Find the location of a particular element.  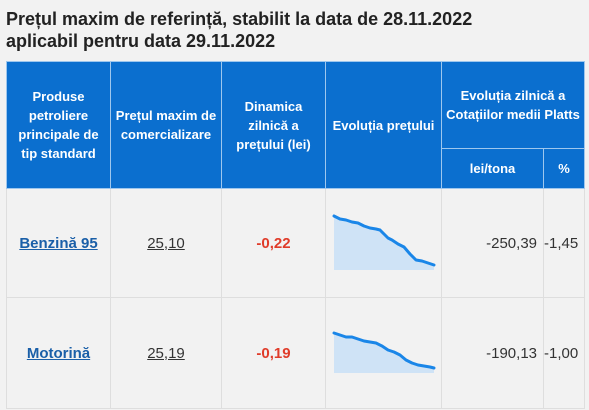

header-dynamics: Dinamica zilnică a prețului (lei) is located at coordinates (273, 125).